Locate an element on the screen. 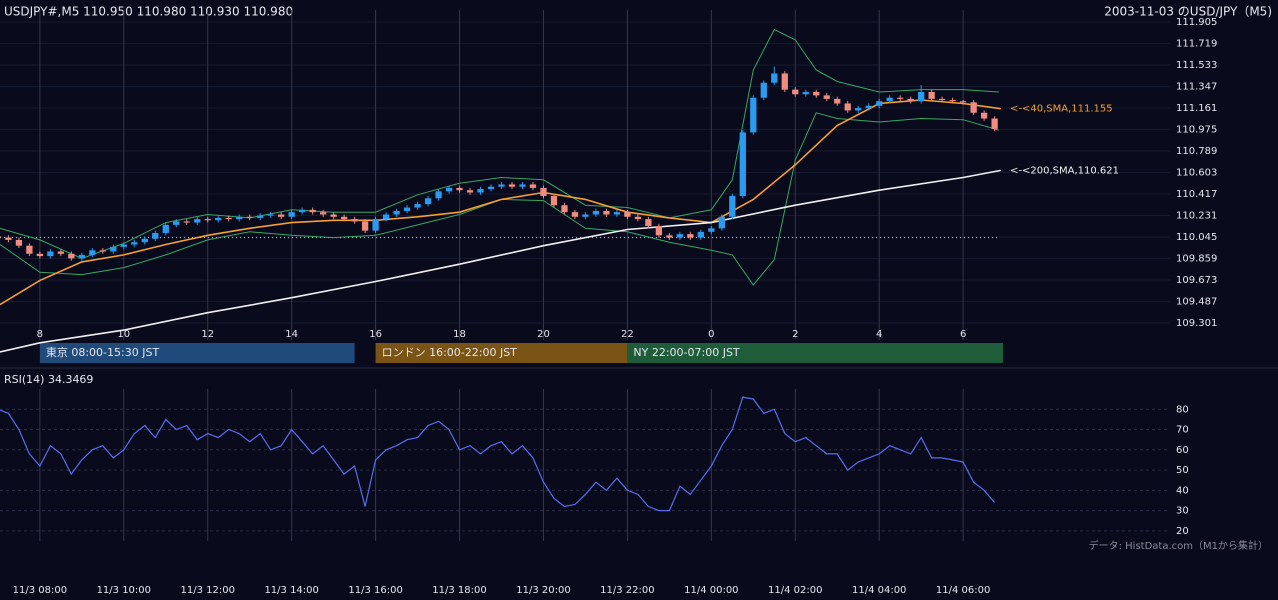 The image size is (1278, 600). x-tick-label: 11/4 04:00 is located at coordinates (879, 590).